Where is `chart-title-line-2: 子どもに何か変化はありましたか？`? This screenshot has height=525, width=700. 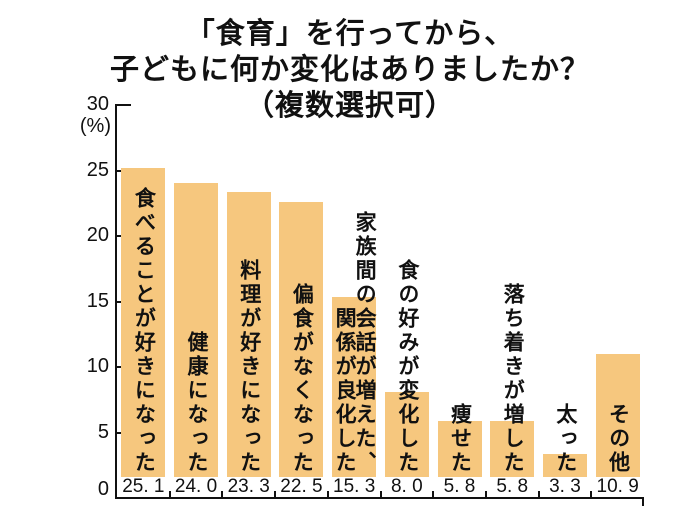 chart-title-line-2: 子どもに何か変化はありましたか？ is located at coordinates (349, 70).